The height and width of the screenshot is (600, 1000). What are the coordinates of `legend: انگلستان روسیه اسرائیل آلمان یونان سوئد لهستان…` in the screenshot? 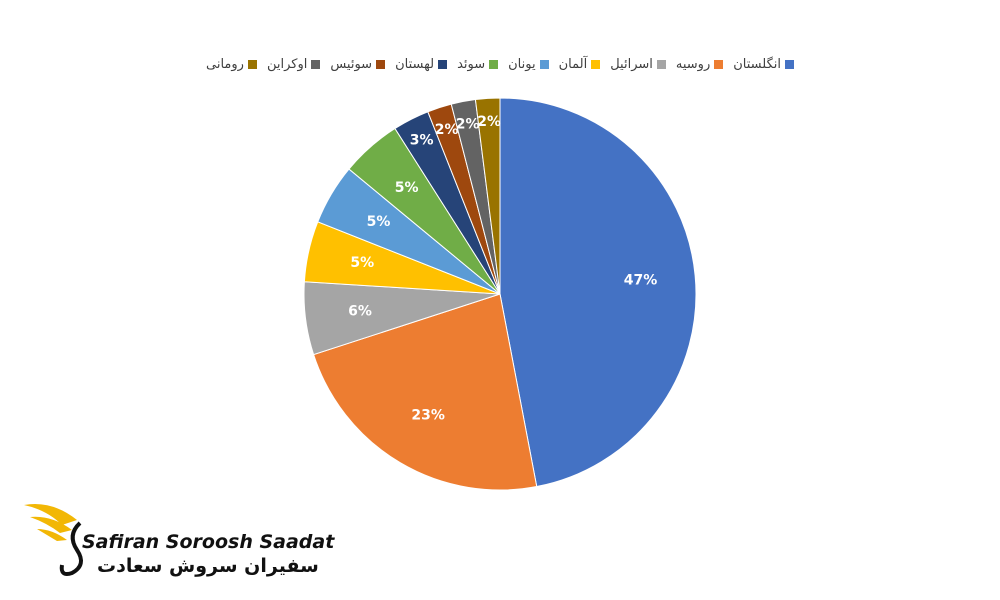 It's located at (500, 64).